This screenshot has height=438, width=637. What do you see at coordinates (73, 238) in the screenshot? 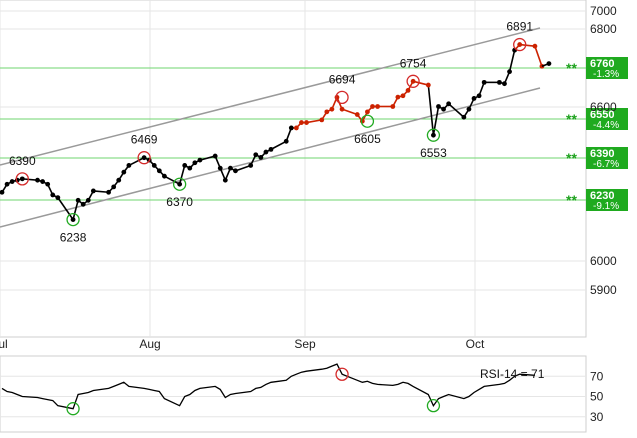
I see `price-annotation-label: 6238` at bounding box center [73, 238].